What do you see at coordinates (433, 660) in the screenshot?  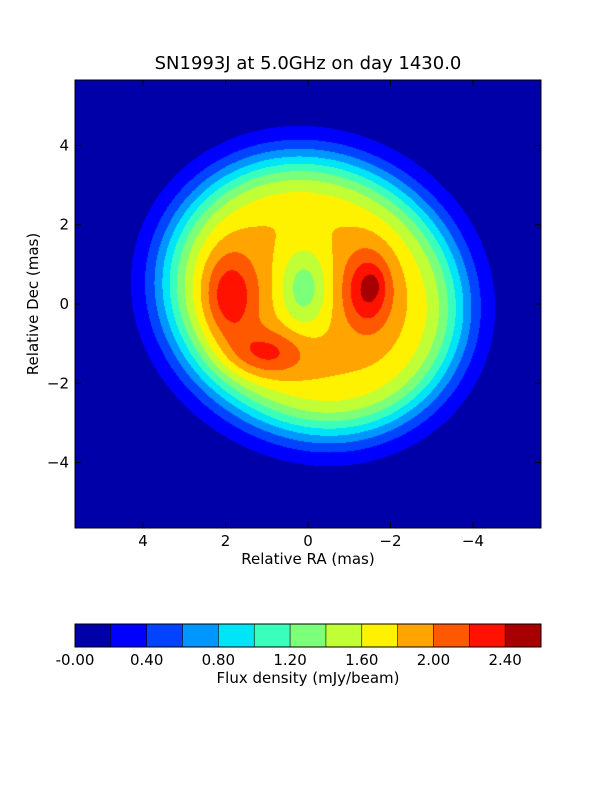 I see `colorbar-tick-label: 2.00` at bounding box center [433, 660].